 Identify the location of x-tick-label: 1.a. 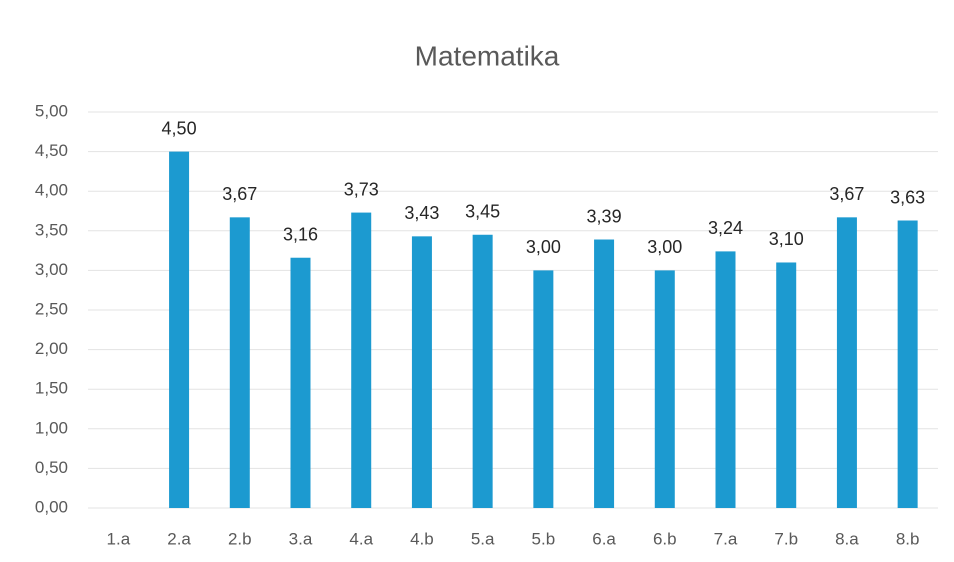
(119, 538).